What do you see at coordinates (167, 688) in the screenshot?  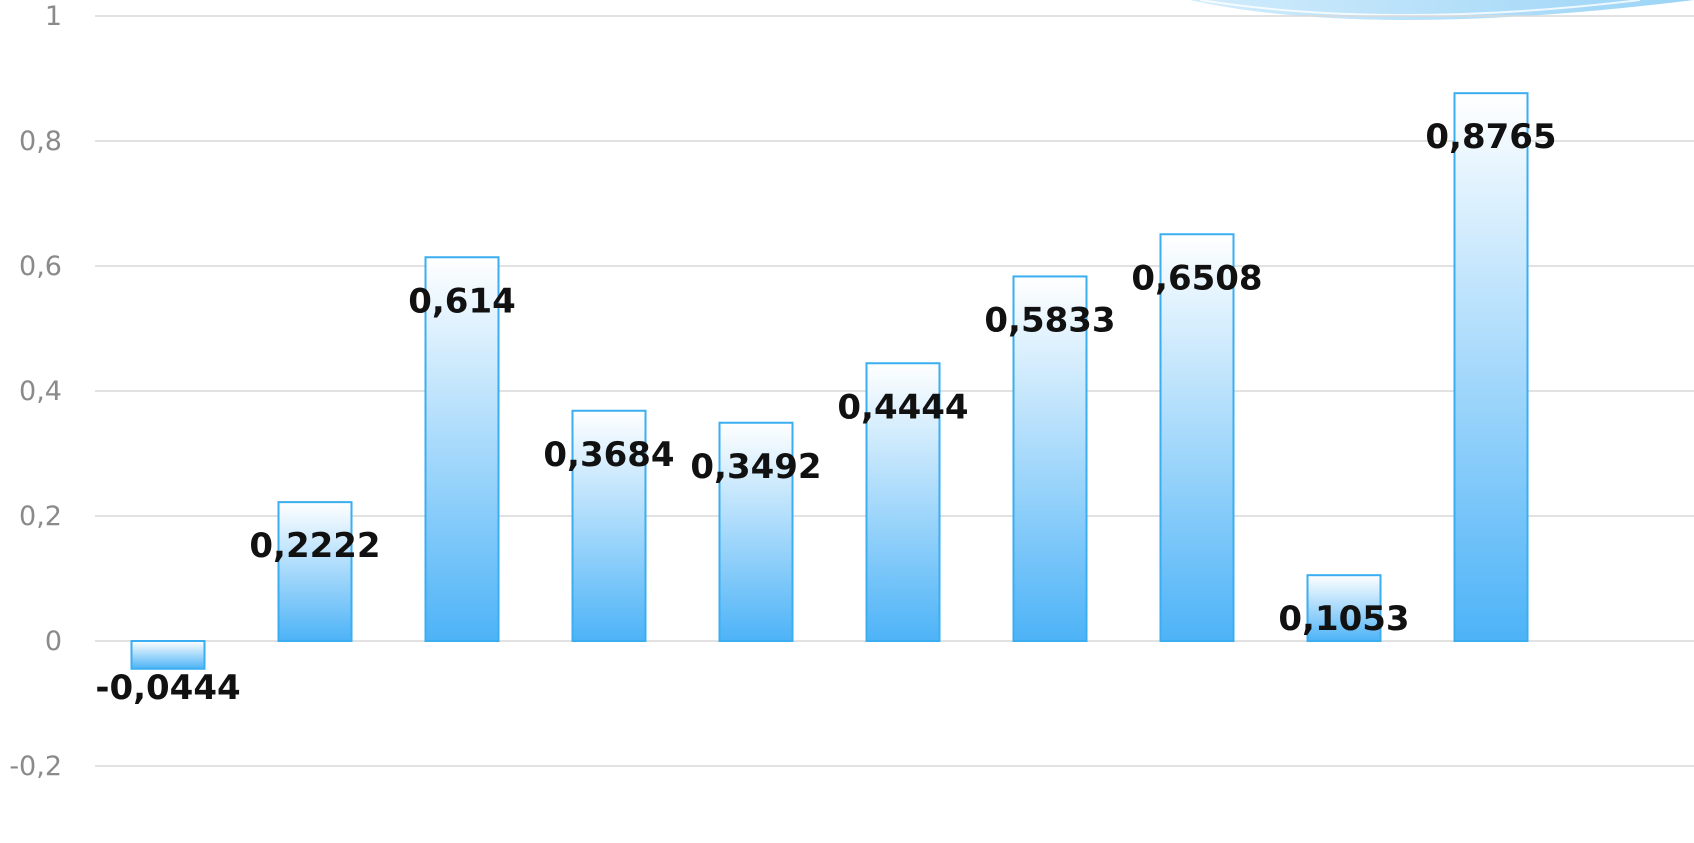 I see `data-label-1: -0,0444` at bounding box center [167, 688].